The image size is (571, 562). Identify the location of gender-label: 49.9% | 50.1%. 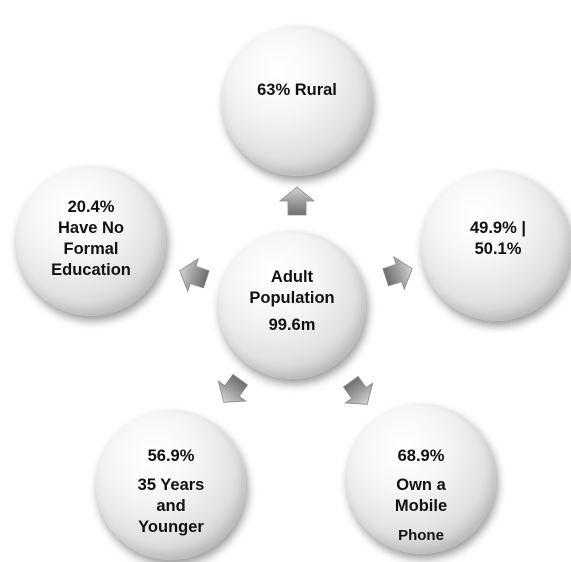
(497, 239).